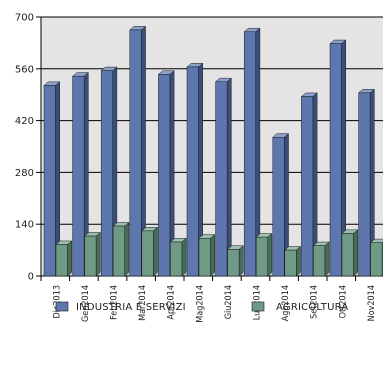 This screenshot has width=383, height=371. I want to click on legend-label: AGRICOLTURA, so click(312, 307).